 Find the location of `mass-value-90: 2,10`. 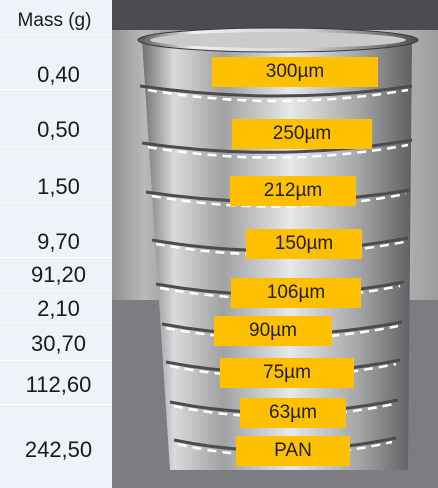

mass-value-90: 2,10 is located at coordinates (58, 308).